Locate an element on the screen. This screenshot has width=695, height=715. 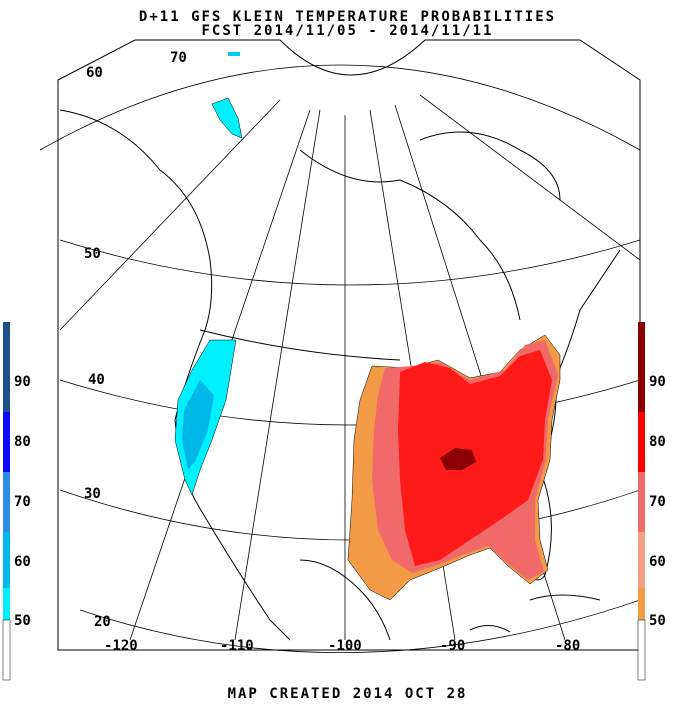
longitude-label-group: -120 -110 -100 -90 -80 is located at coordinates (342, 646).